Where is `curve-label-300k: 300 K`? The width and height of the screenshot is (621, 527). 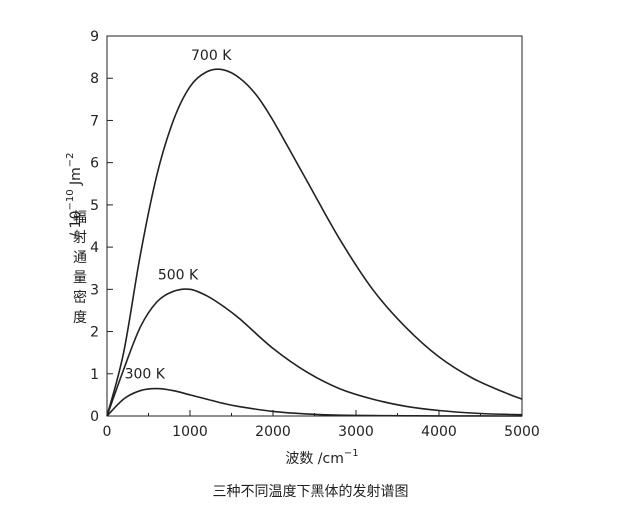
curve-label-300k: 300 K is located at coordinates (145, 375).